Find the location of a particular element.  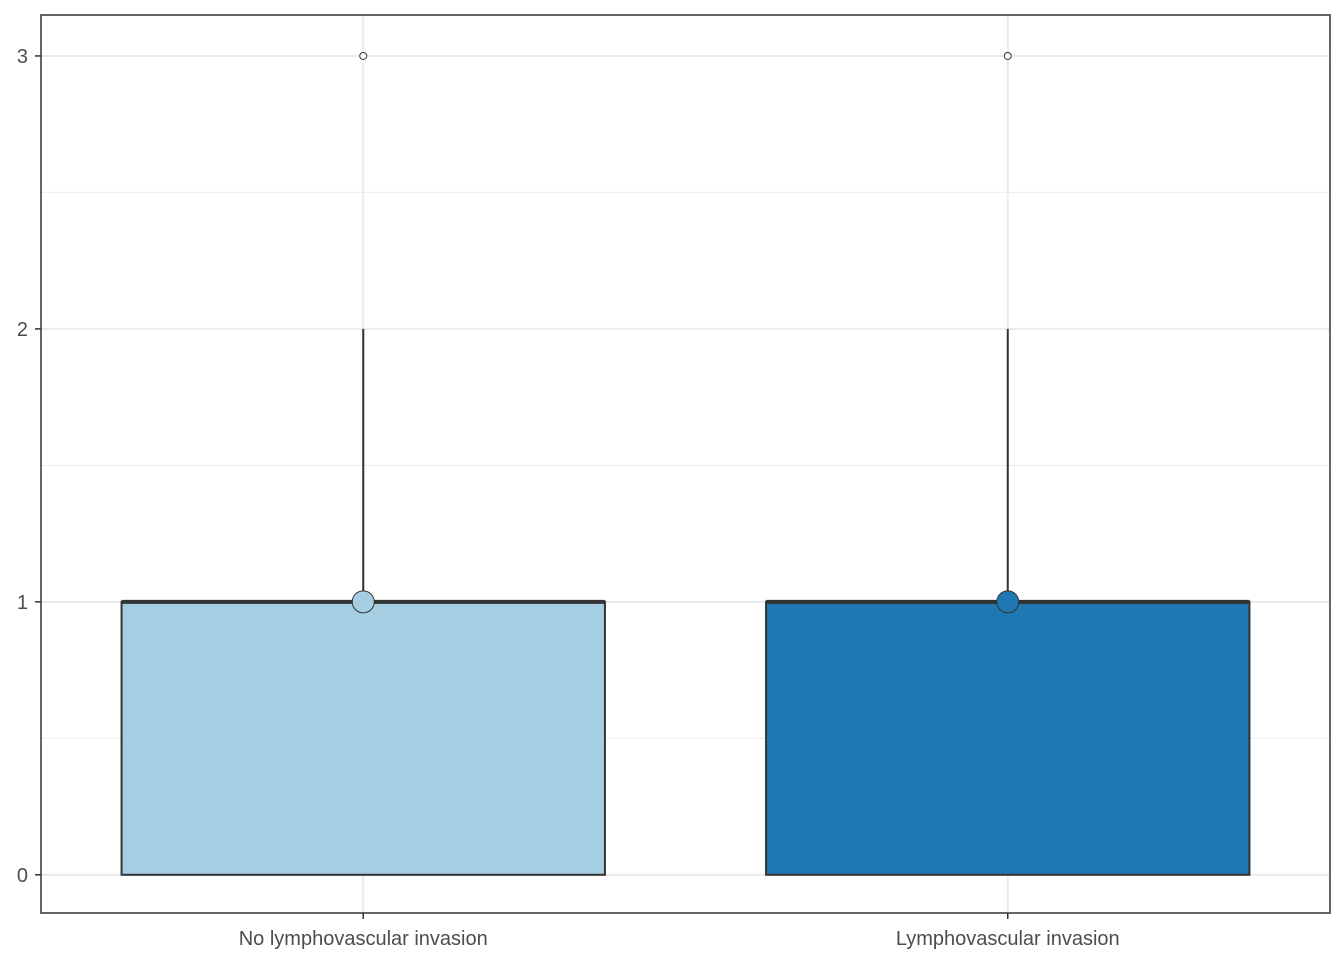

y-tick-label: 0 is located at coordinates (22, 876).